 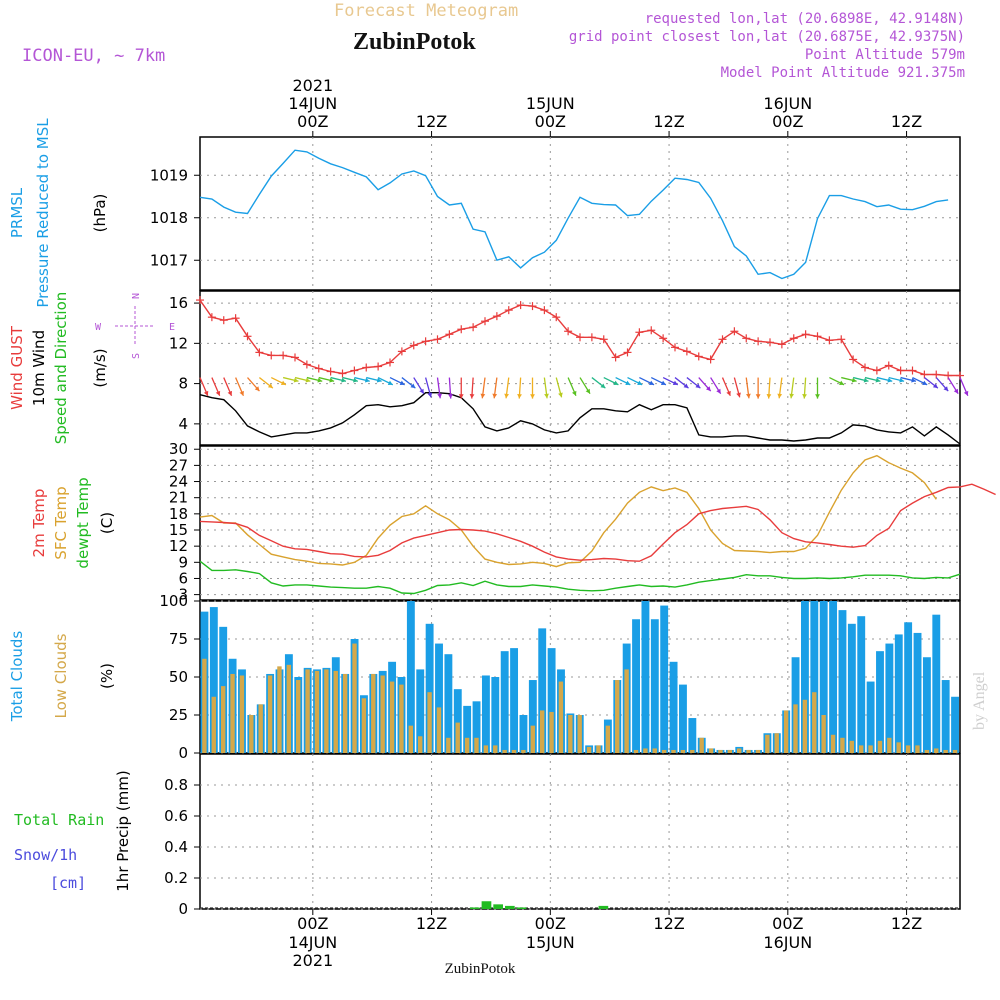 I want to click on chart-subtitle: Forecast Meteogram, so click(x=426, y=11).